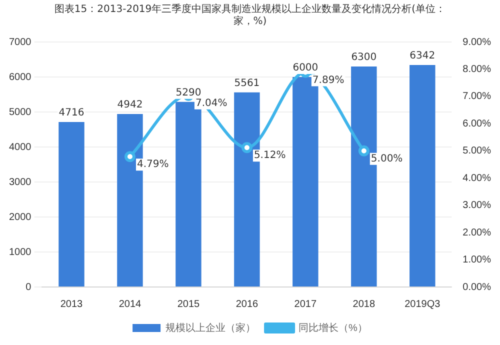  Describe the element at coordinates (333, 328) in the screenshot. I see `legend-label: 同比增长（%）` at that location.